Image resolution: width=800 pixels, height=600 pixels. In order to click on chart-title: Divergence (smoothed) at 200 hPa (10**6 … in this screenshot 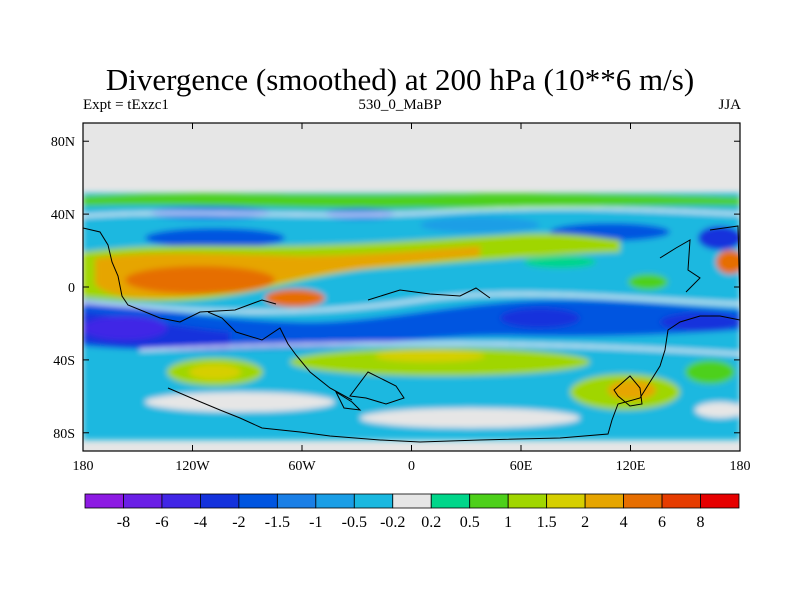, I will do `click(400, 79)`.